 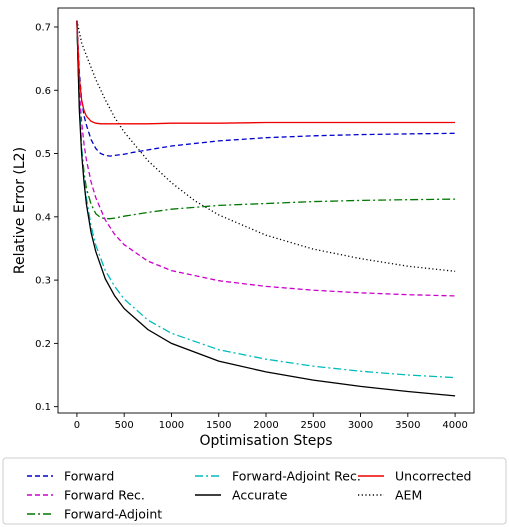 I want to click on x-axis: 0 500 1000 1500 2000 2500 3000 3500 4000, so click(x=271, y=422).